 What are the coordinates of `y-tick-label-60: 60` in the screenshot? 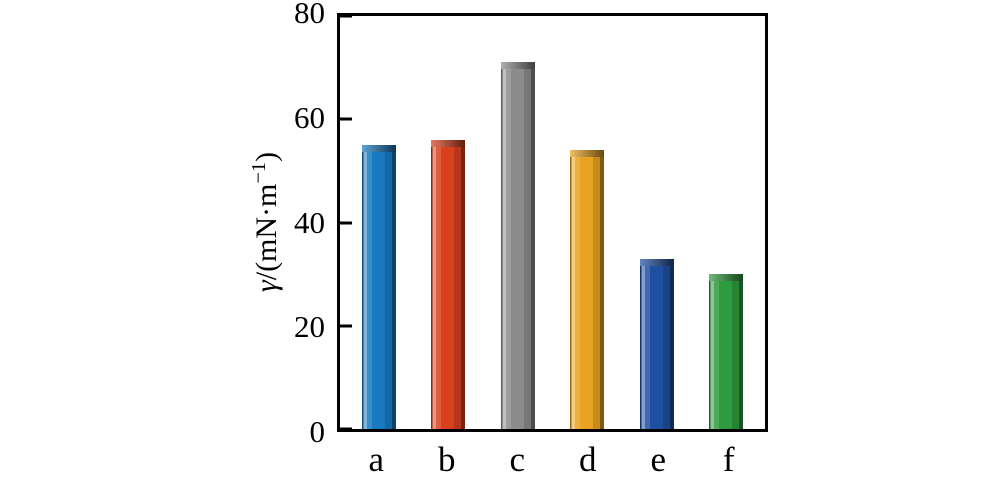 It's located at (309, 117).